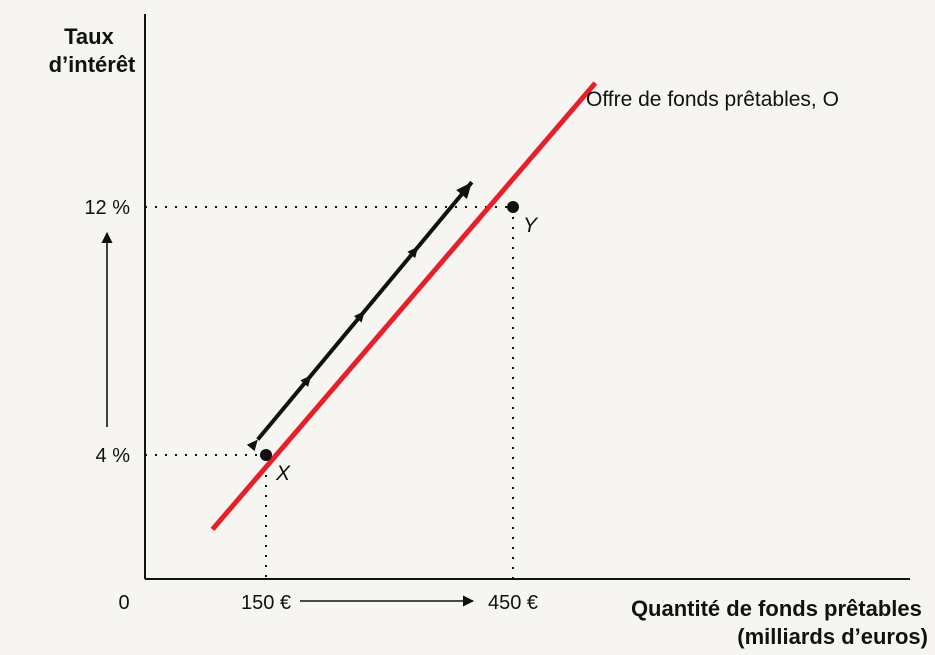 The image size is (935, 655). What do you see at coordinates (513, 207) in the screenshot?
I see `point-y` at bounding box center [513, 207].